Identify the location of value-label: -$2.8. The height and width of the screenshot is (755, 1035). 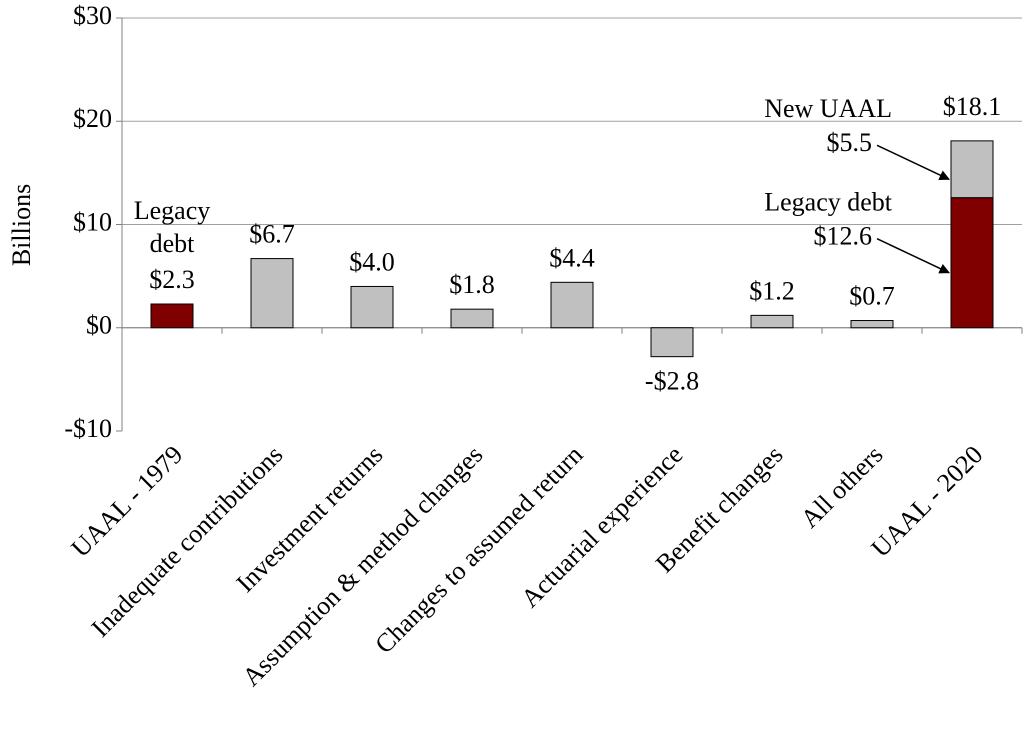
(672, 381).